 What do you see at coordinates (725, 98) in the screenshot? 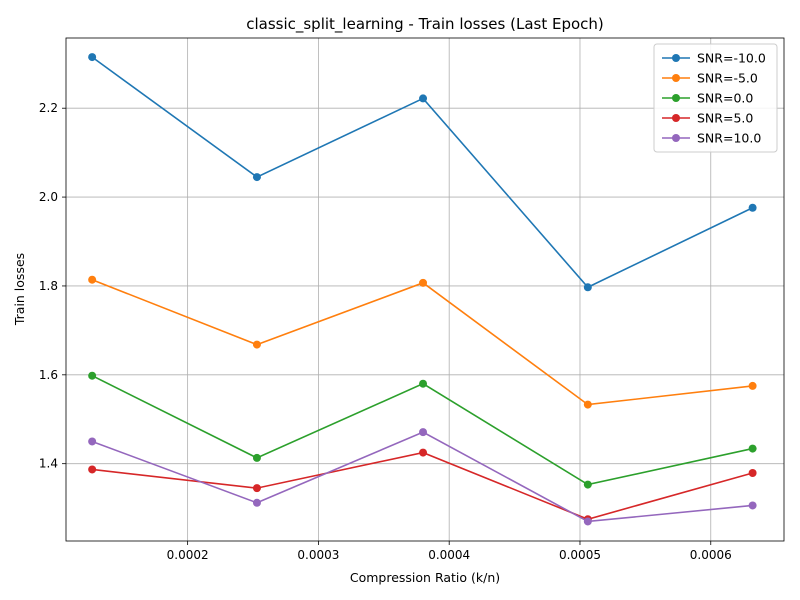
I see `legend-label: SNR=0.0` at bounding box center [725, 98].